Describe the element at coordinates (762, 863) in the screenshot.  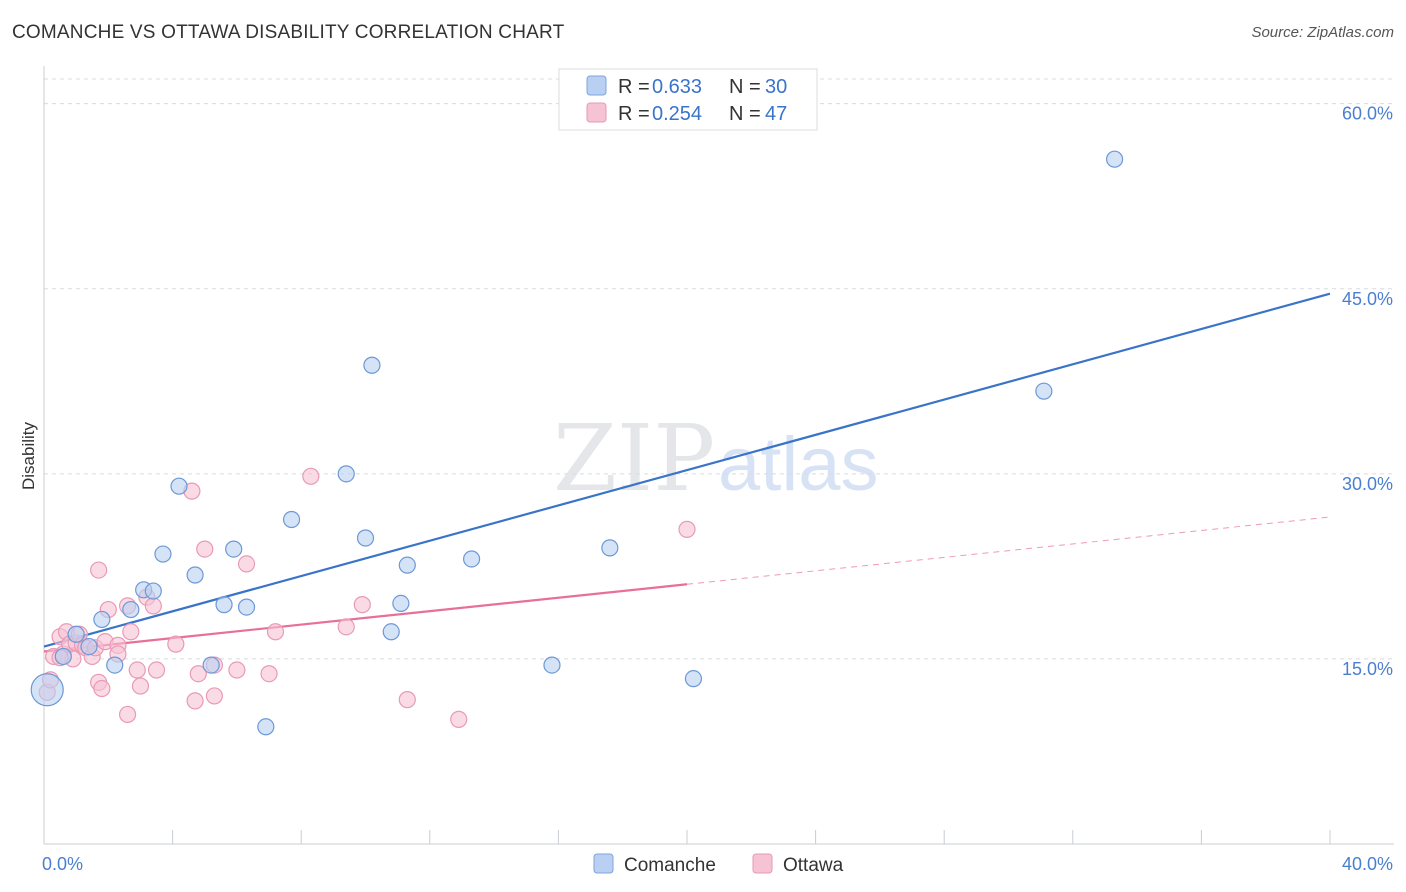
I see `series-legend-swatch-ottawa` at that location.